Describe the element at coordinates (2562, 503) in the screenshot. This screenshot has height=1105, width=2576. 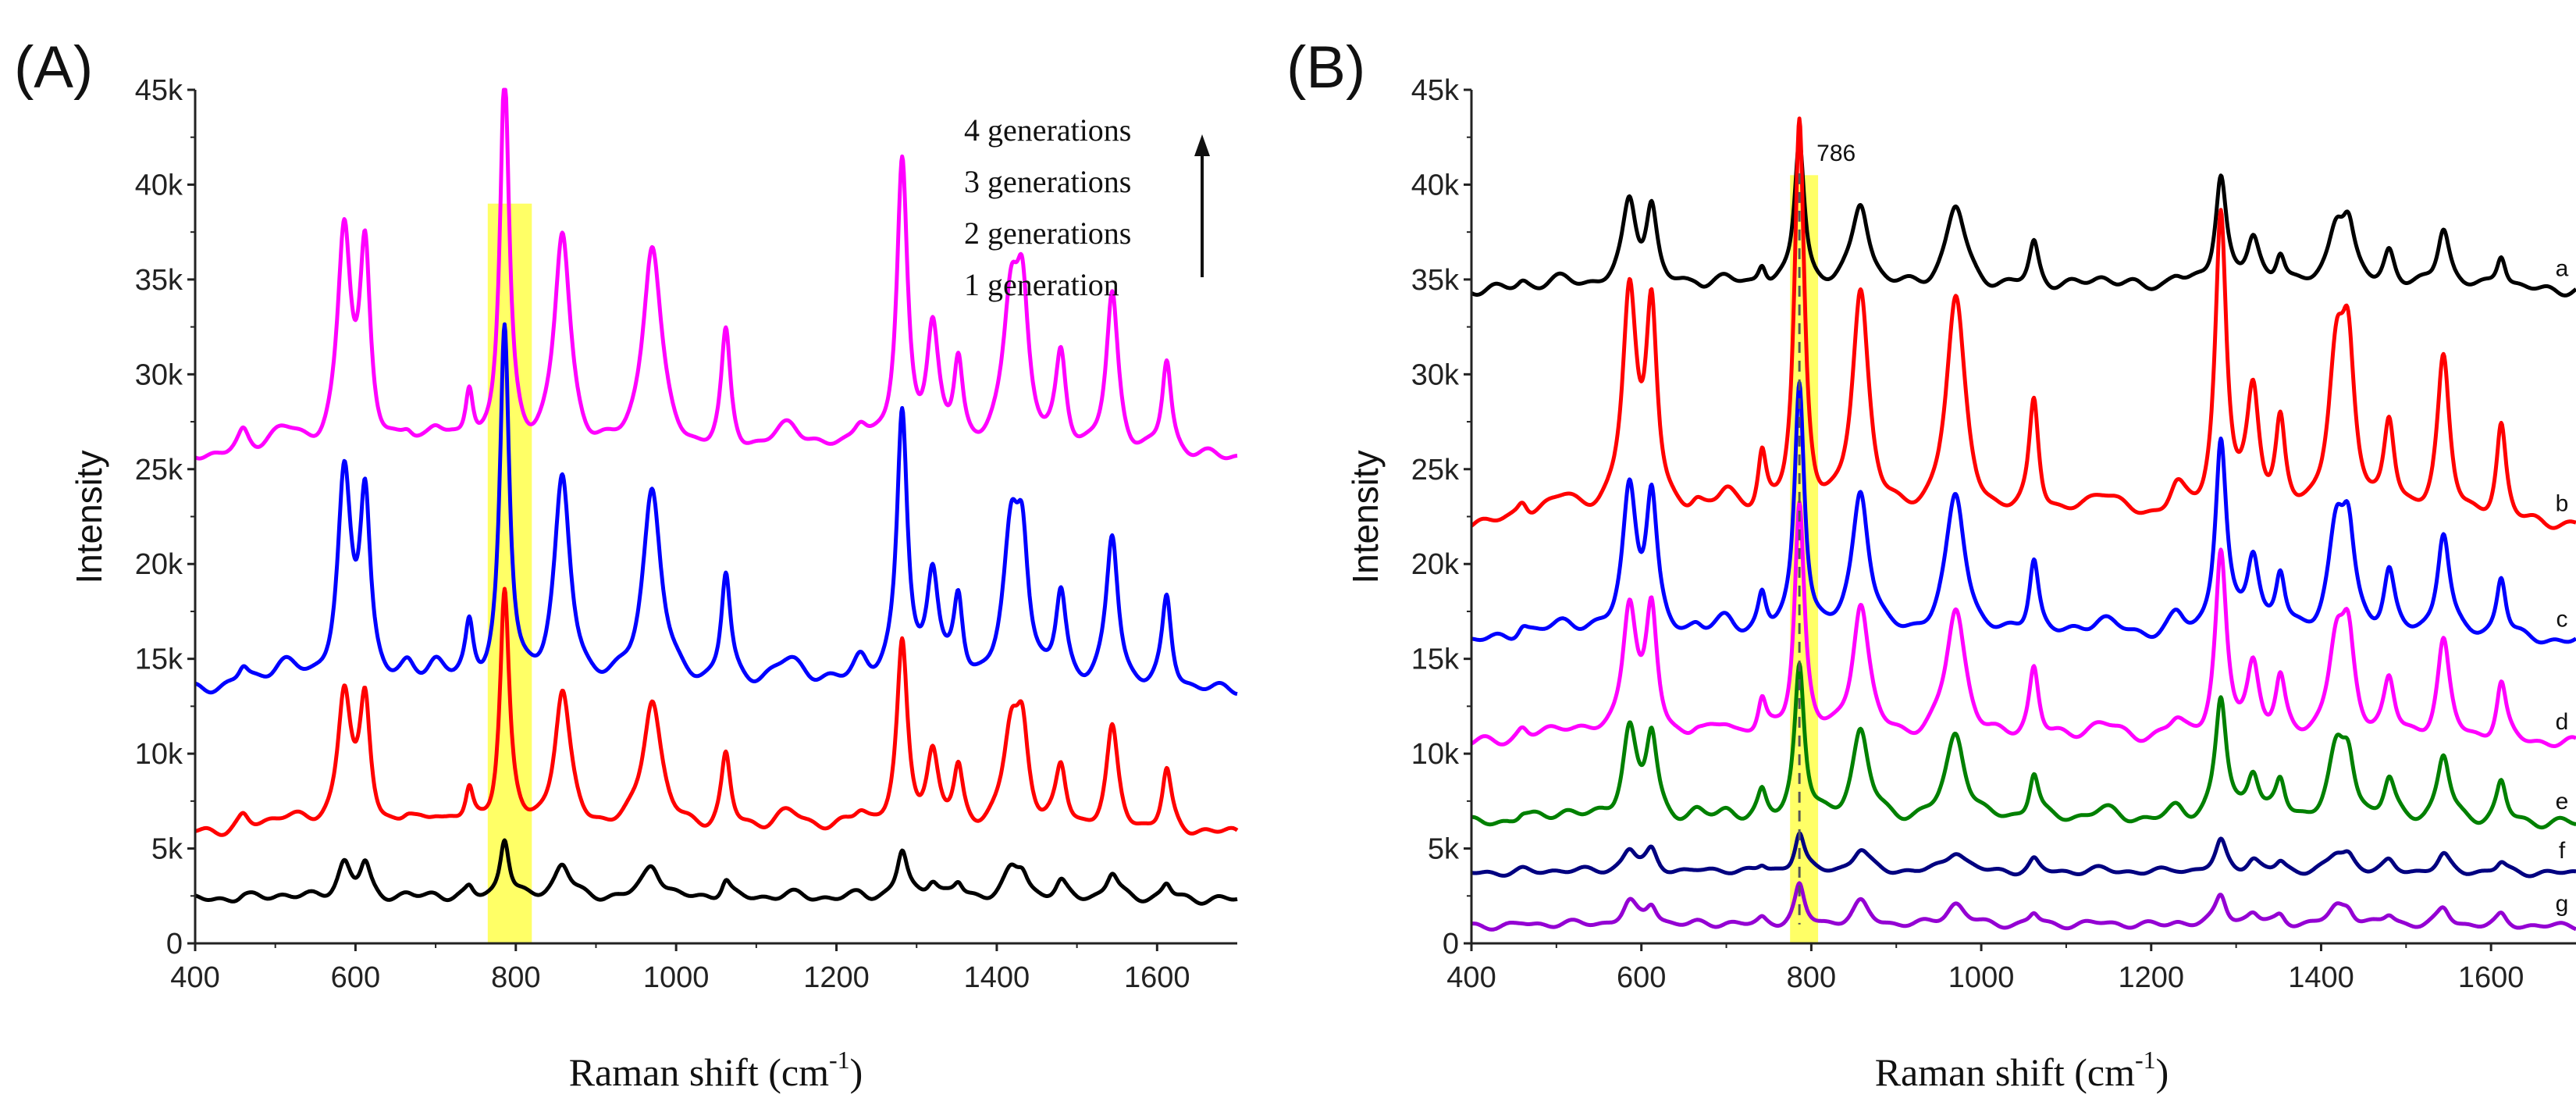
I see `curve-label-b: b` at that location.